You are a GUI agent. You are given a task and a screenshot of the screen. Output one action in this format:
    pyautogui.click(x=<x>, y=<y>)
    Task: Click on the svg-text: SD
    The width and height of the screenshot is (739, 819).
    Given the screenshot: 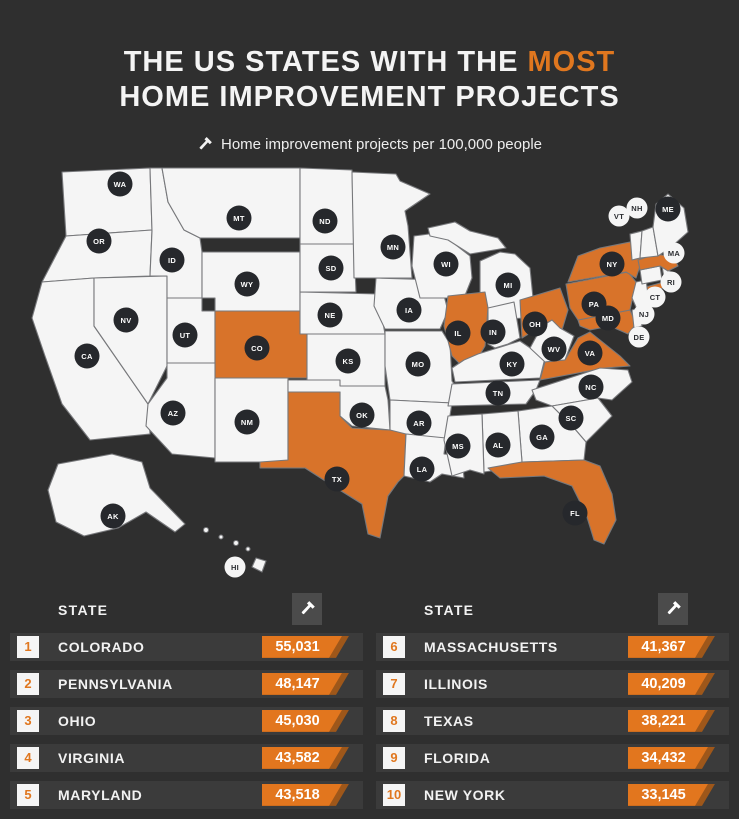 What is the action you would take?
    pyautogui.click(x=330, y=268)
    